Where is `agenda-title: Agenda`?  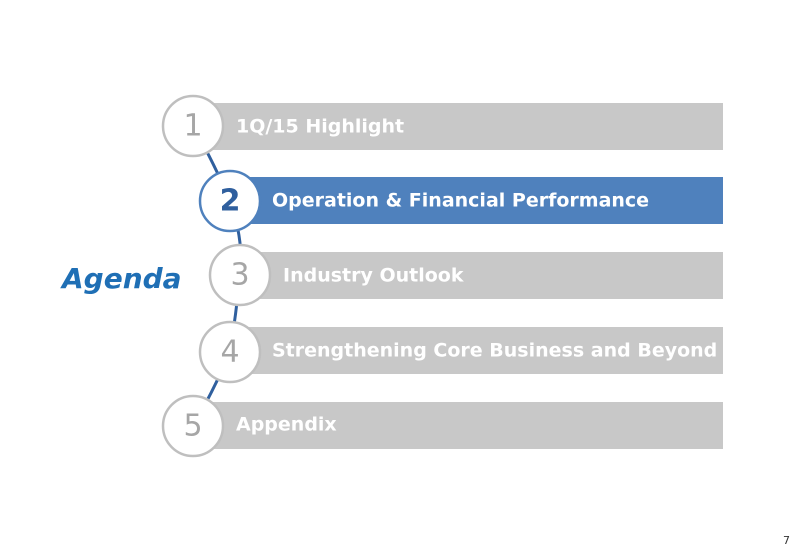
agenda-title: Agenda is located at coordinates (121, 278).